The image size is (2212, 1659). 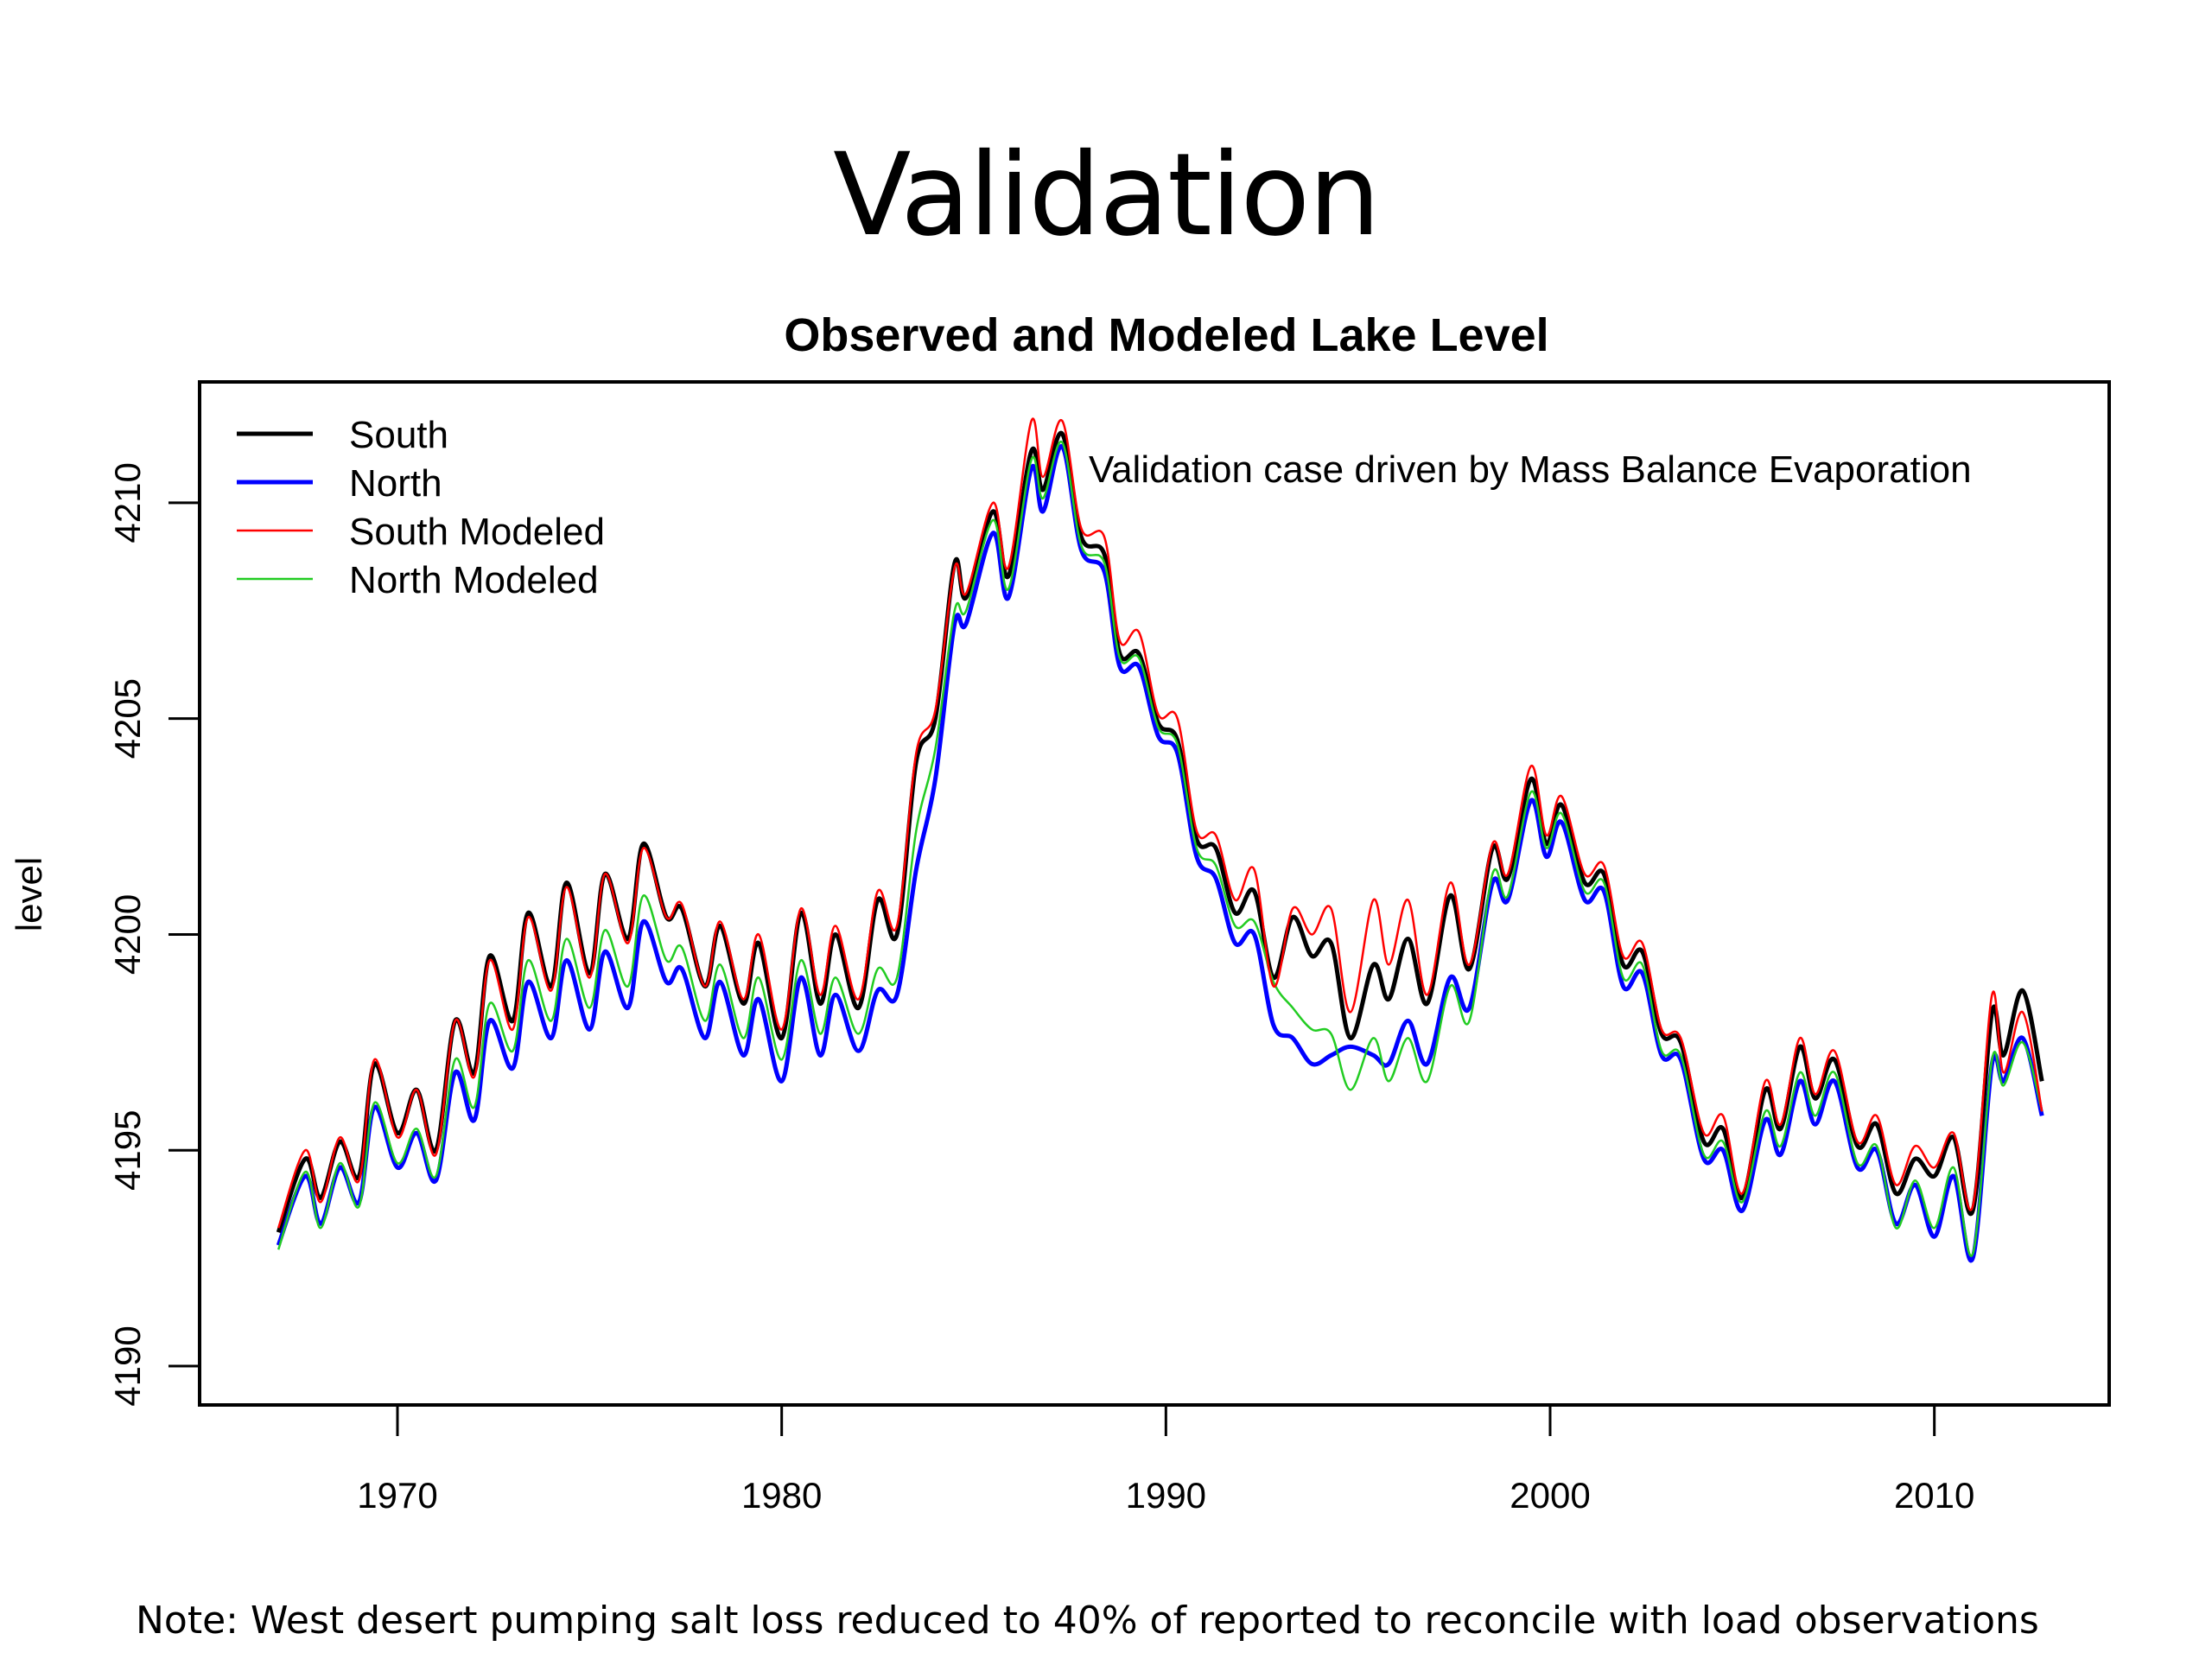 What do you see at coordinates (127, 934) in the screenshot?
I see `y-tick-label: 4200` at bounding box center [127, 934].